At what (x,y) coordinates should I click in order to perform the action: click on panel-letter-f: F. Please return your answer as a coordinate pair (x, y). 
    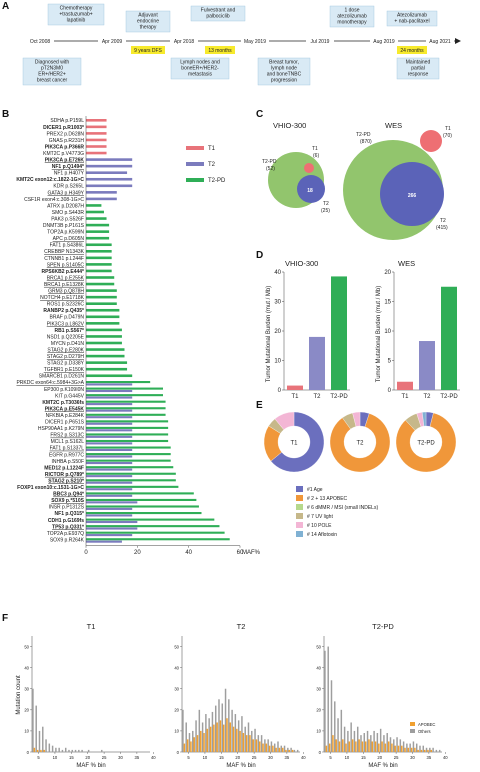
    Looking at the image, I should click on (5, 618).